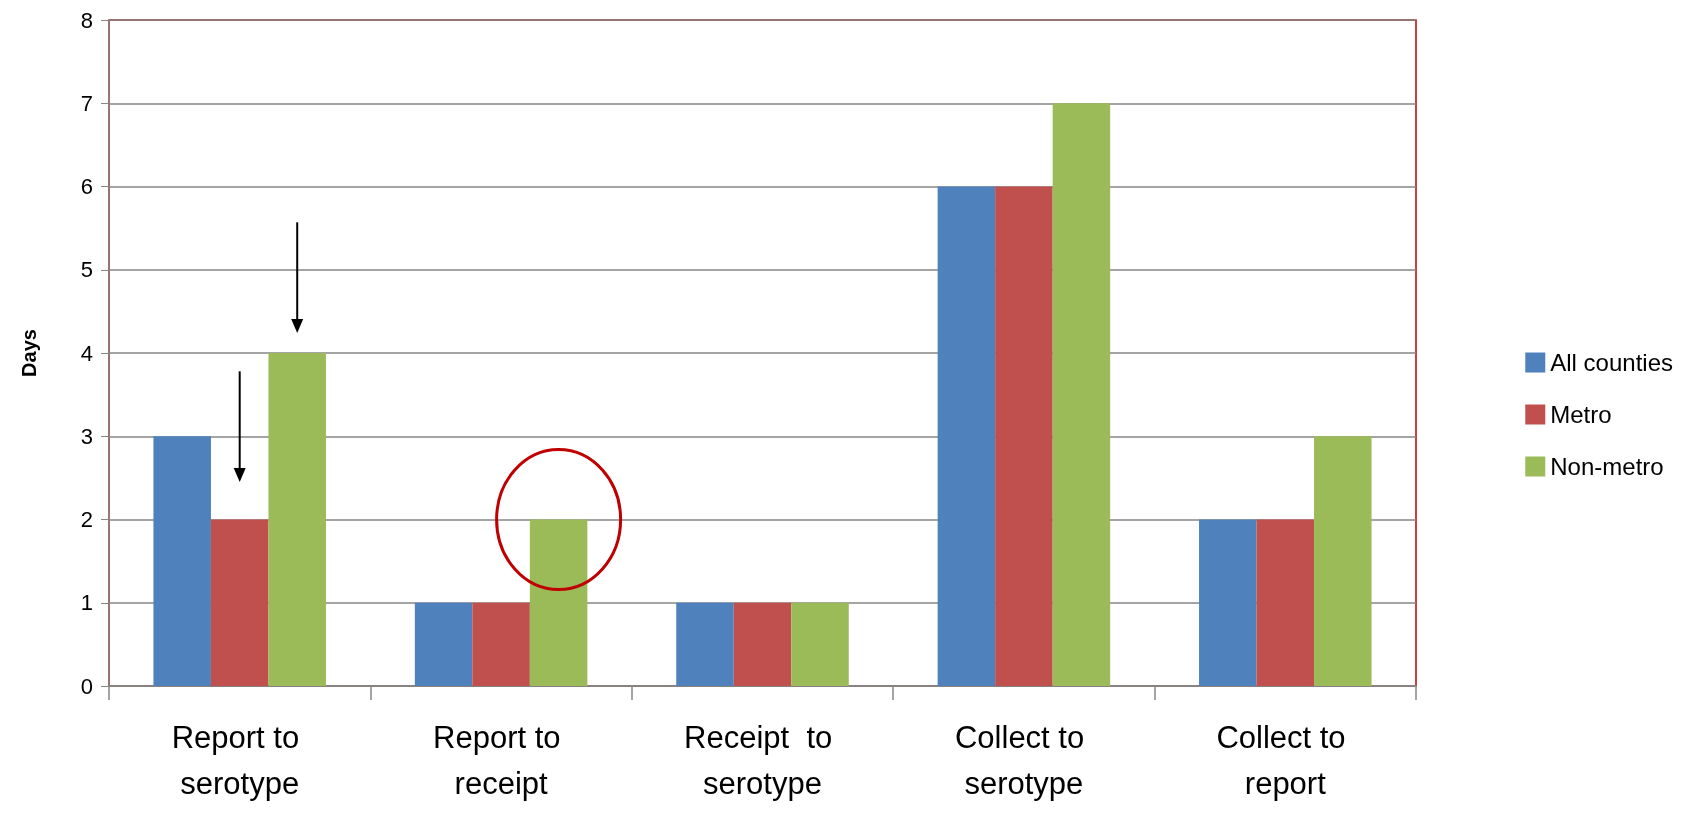  Describe the element at coordinates (86, 686) in the screenshot. I see `y-tick-label: 0` at that location.